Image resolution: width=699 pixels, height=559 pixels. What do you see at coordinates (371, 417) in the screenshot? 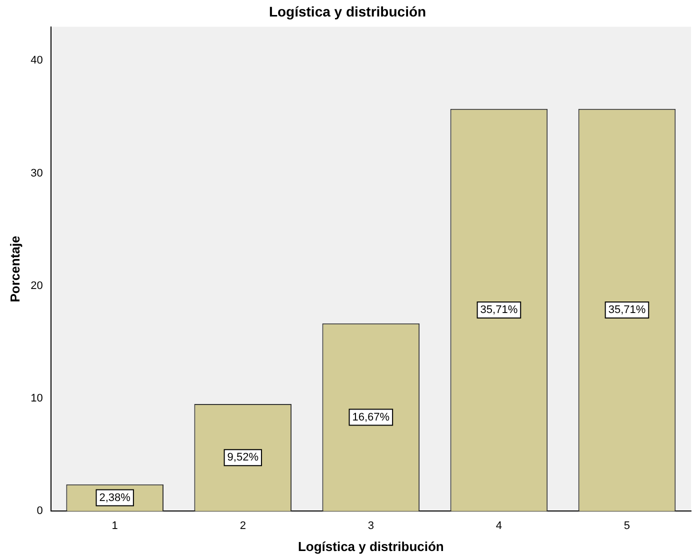
I see `data-label: 16,67%` at bounding box center [371, 417].